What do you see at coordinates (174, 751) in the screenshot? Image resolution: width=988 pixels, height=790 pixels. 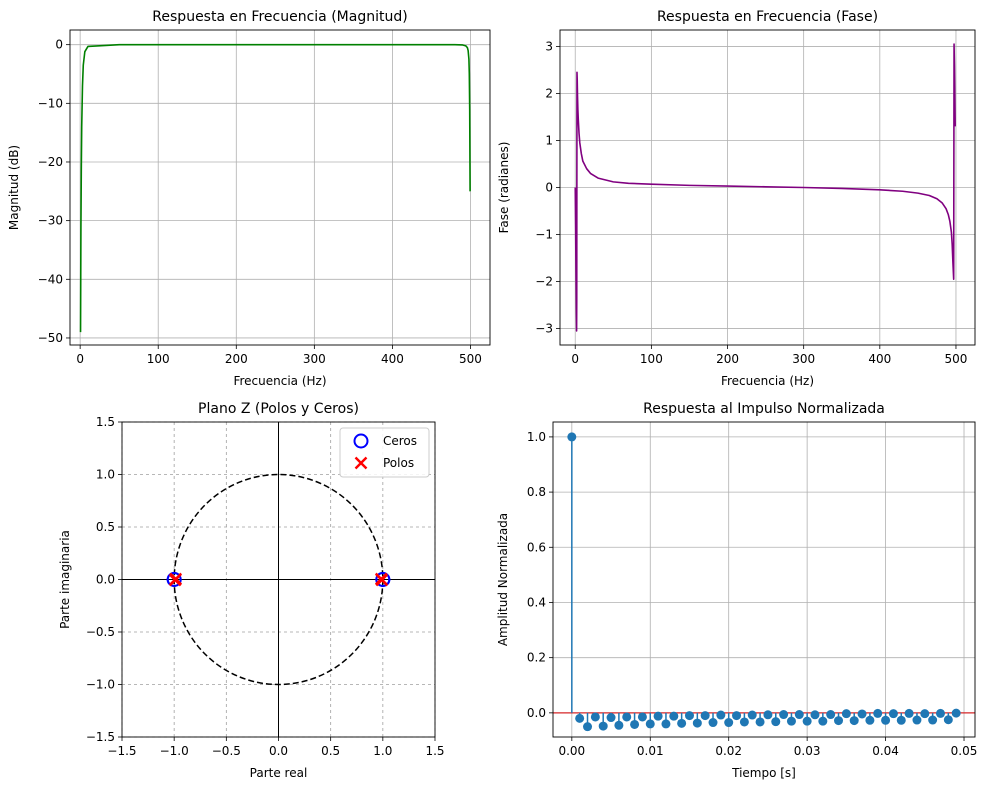 I see `x-tick-label: −1.0` at bounding box center [174, 751].